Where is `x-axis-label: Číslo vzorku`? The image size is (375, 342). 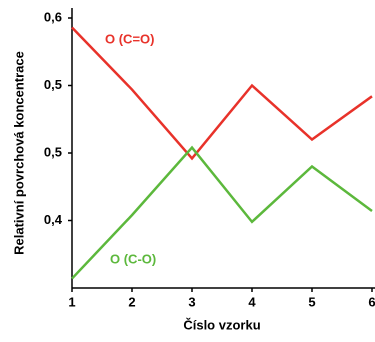
x-axis-label: Číslo vzorku is located at coordinates (221, 324).